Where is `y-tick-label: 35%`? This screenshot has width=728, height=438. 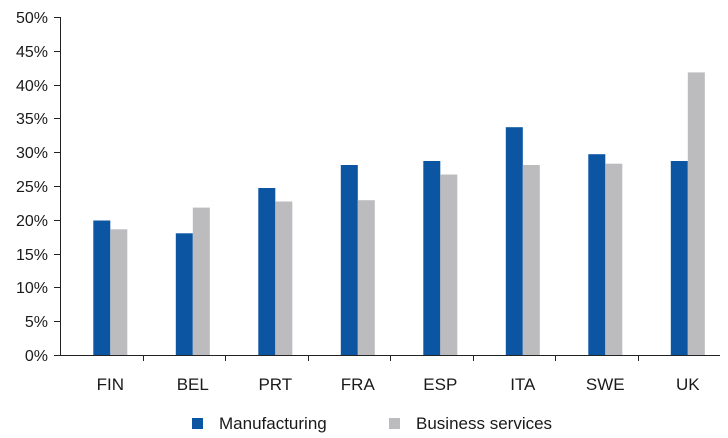 y-tick-label: 35% is located at coordinates (32, 119).